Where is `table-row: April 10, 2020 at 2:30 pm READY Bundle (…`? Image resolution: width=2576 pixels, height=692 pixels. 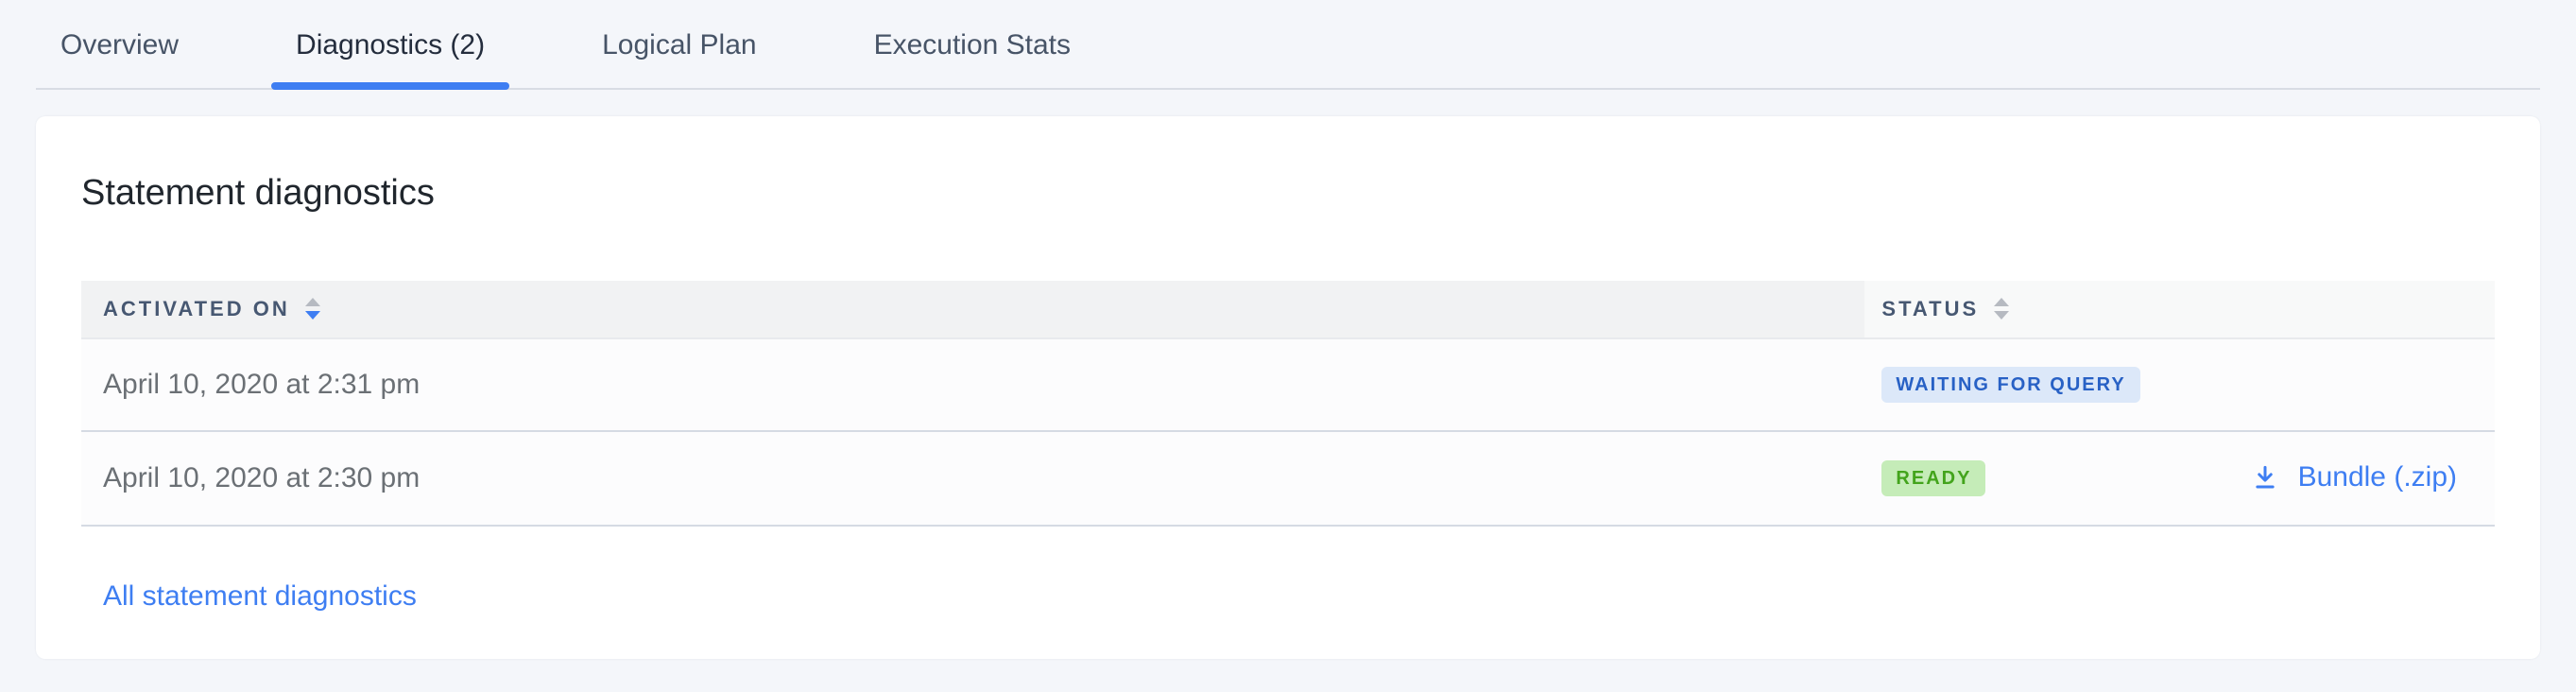
table-row: April 10, 2020 at 2:30 pm READY Bundle (… is located at coordinates (1288, 479).